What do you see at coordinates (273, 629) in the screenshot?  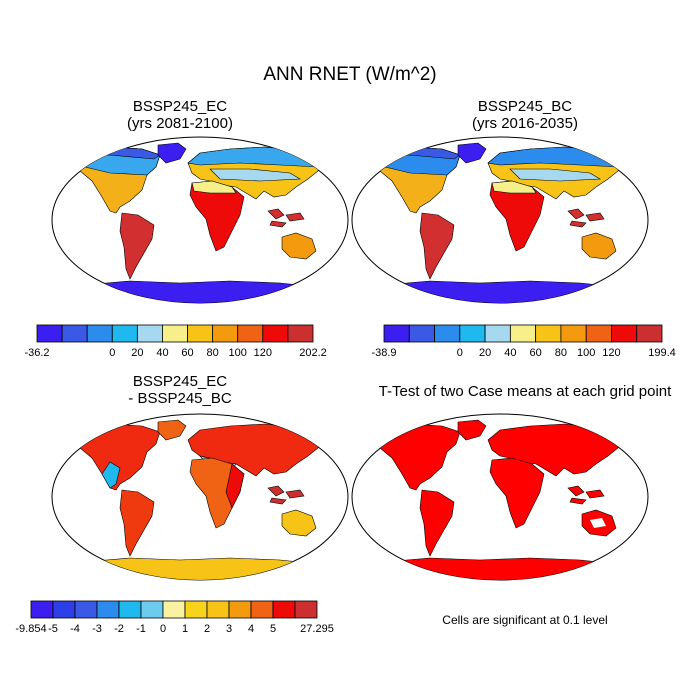 I see `colorbar-tick-label: 5` at bounding box center [273, 629].